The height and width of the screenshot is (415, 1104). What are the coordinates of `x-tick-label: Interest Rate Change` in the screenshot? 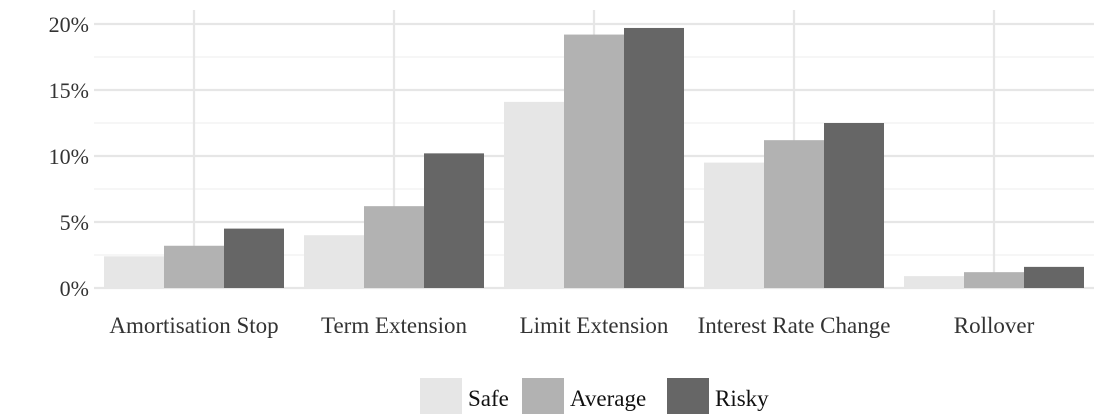 It's located at (794, 325).